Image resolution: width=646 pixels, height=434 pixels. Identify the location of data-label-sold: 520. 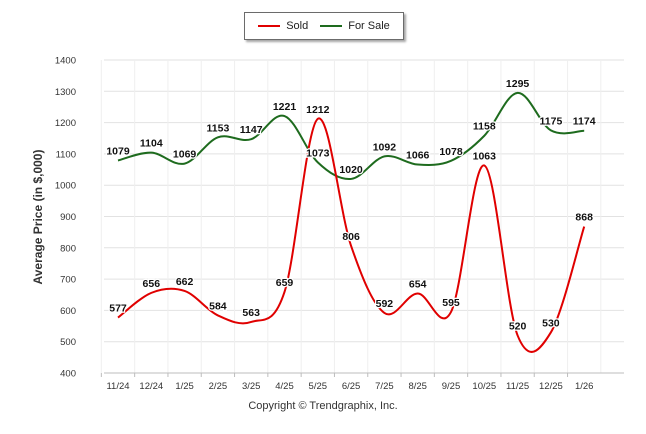
(518, 326).